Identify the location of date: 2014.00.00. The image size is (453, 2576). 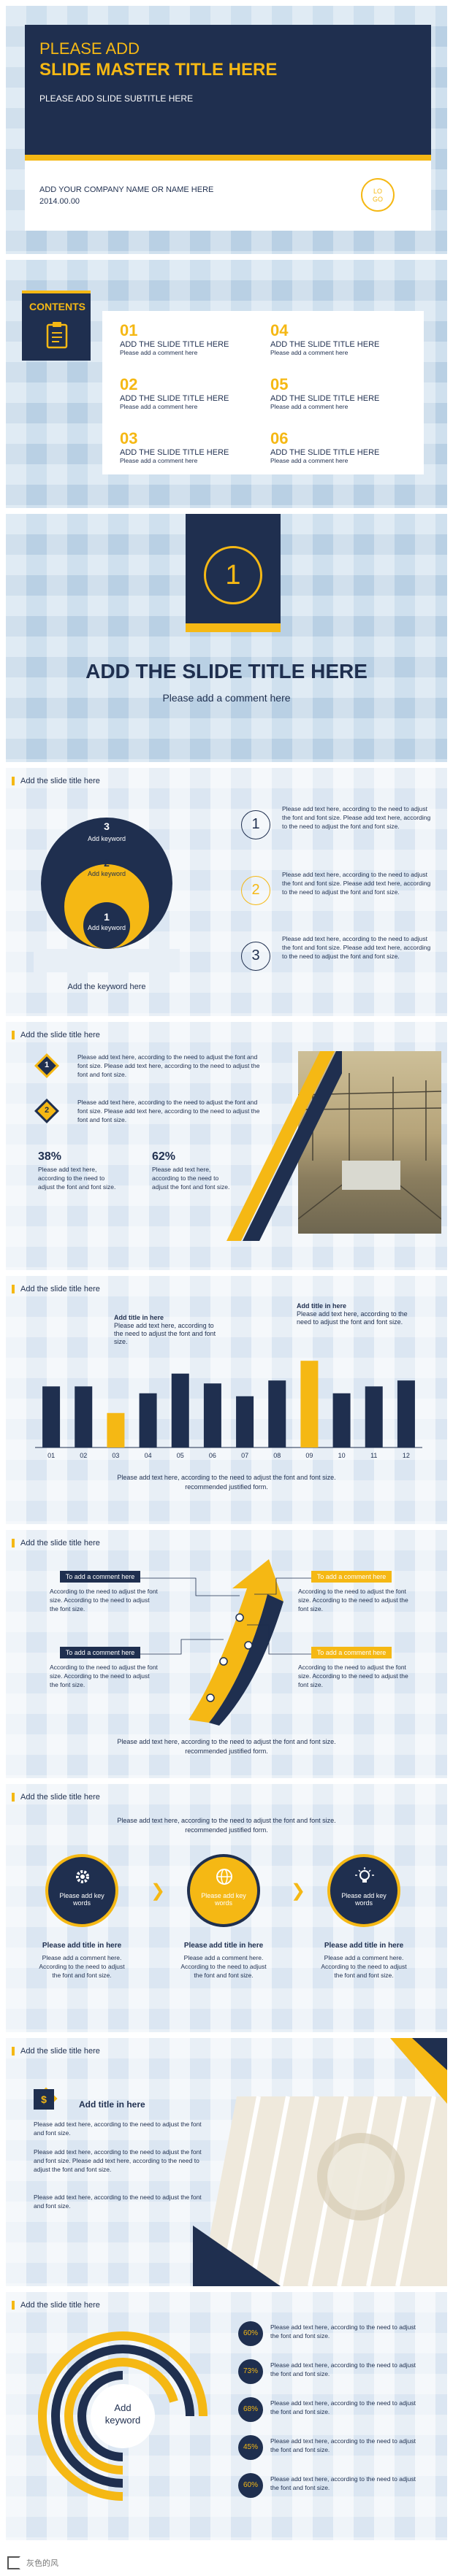
(60, 201).